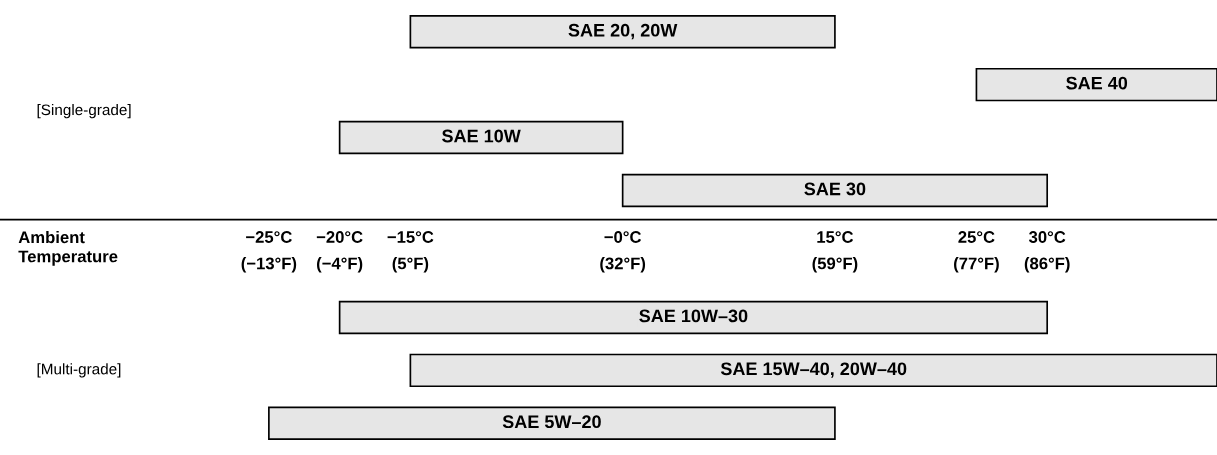 This screenshot has height=455, width=1217. Describe the element at coordinates (976, 265) in the screenshot. I see `x2-tick-label: (77°F)` at that location.